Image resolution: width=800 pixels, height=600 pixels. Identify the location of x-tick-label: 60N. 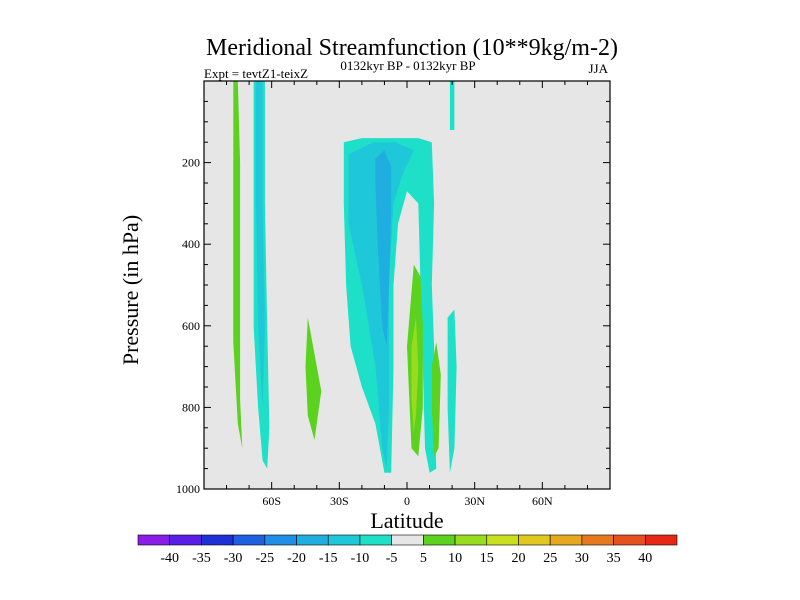
(542, 501).